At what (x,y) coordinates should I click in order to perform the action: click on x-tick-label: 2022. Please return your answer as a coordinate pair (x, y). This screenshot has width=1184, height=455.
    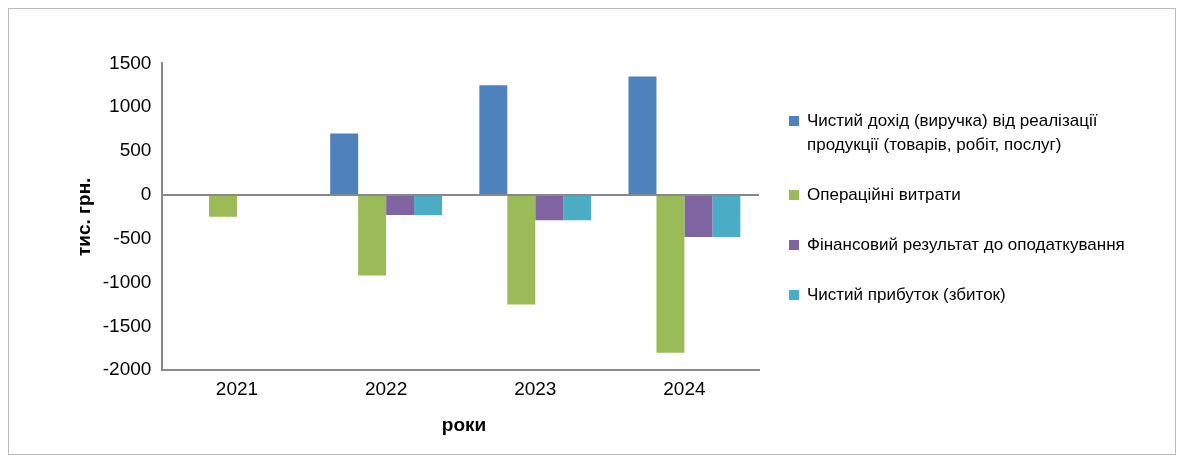
    Looking at the image, I should click on (386, 388).